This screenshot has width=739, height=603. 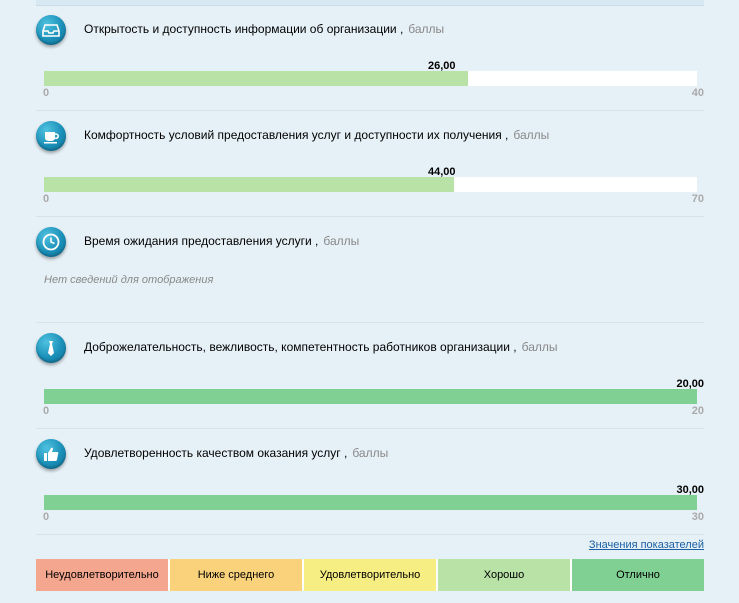 What do you see at coordinates (103, 575) in the screenshot?
I see `legend-item-unsatisfactory: Неудовлетворительно` at bounding box center [103, 575].